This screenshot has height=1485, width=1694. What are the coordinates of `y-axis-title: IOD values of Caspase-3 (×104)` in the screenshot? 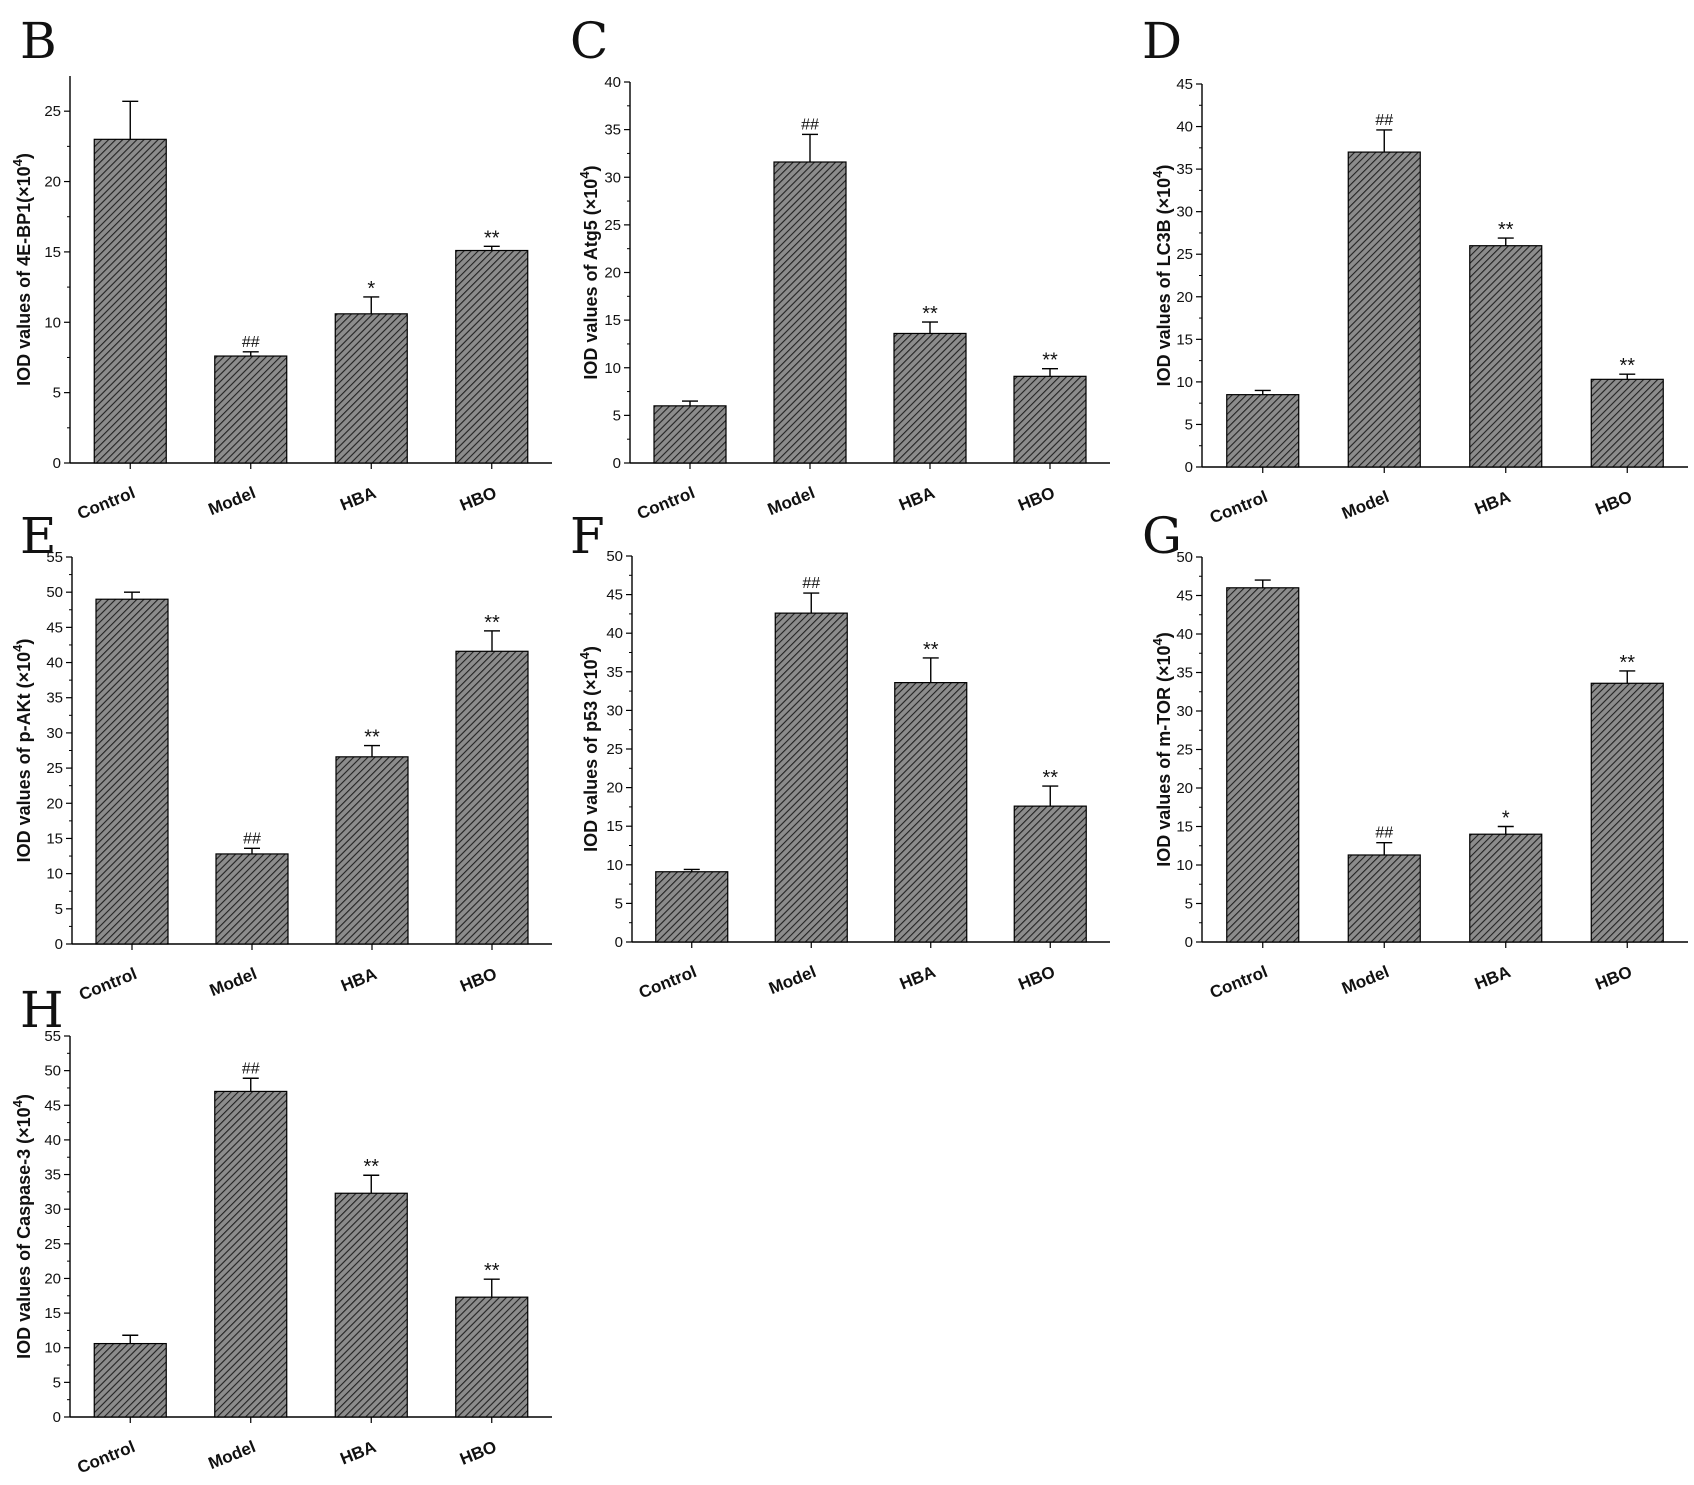 It's located at (22, 1226).